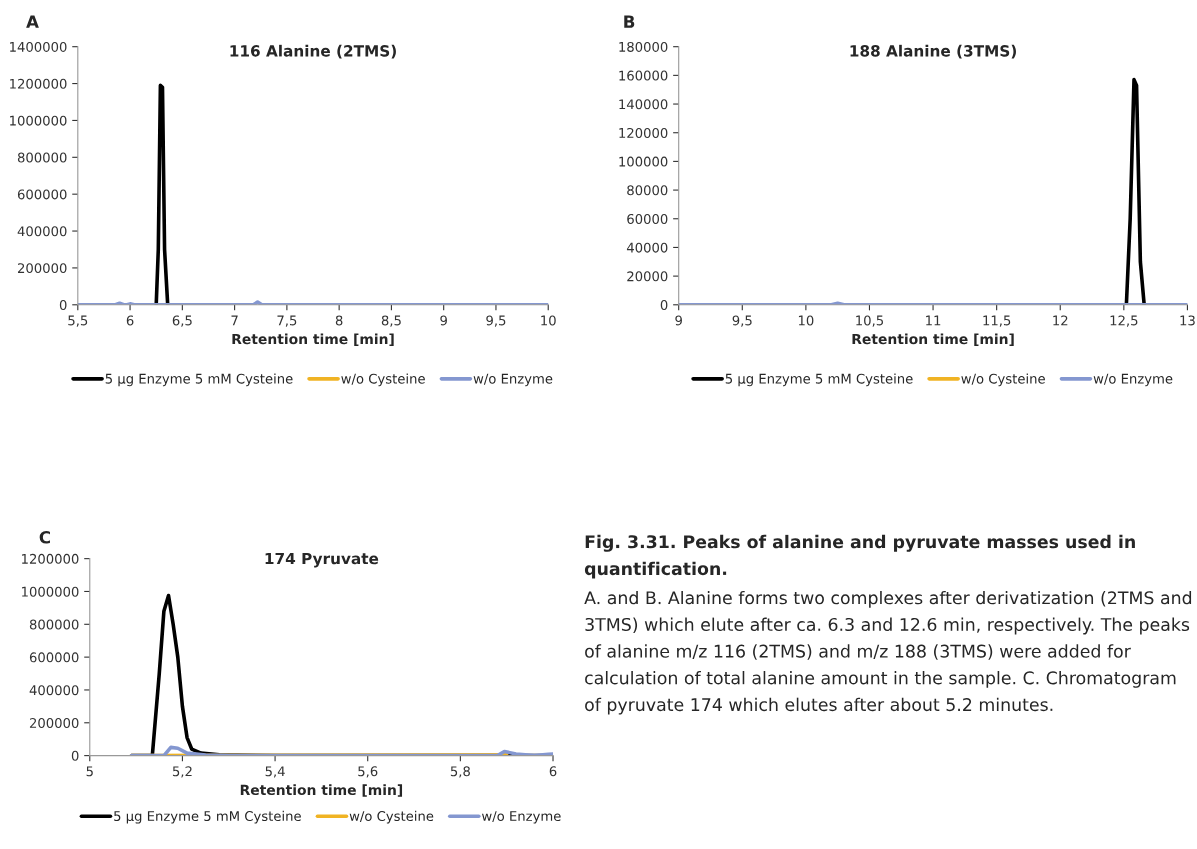  Describe the element at coordinates (647, 276) in the screenshot. I see `y-tick-label: 20000` at that location.